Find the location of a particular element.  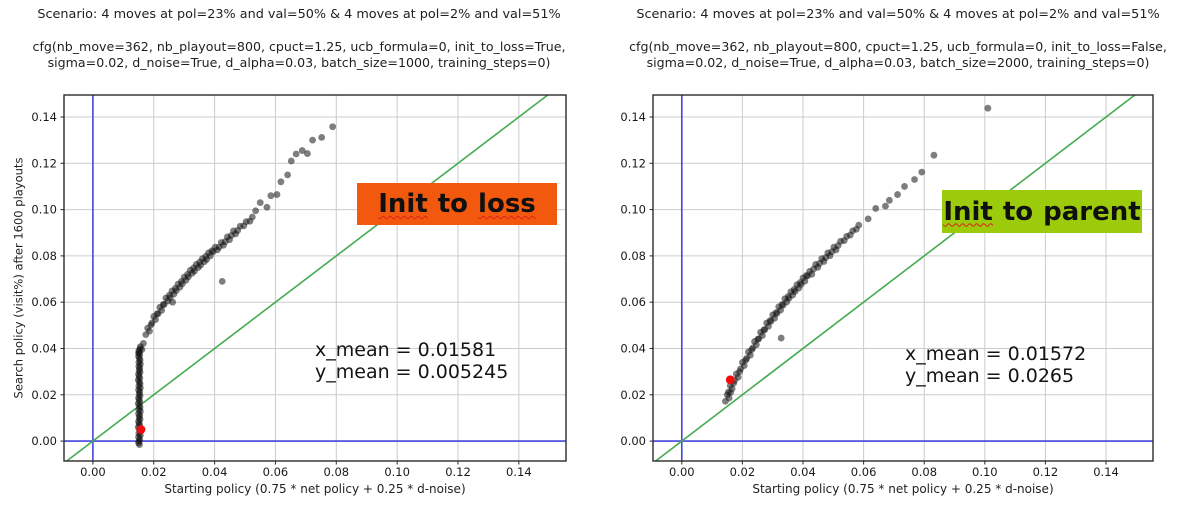

annotation-word: parent is located at coordinates (1092, 211).